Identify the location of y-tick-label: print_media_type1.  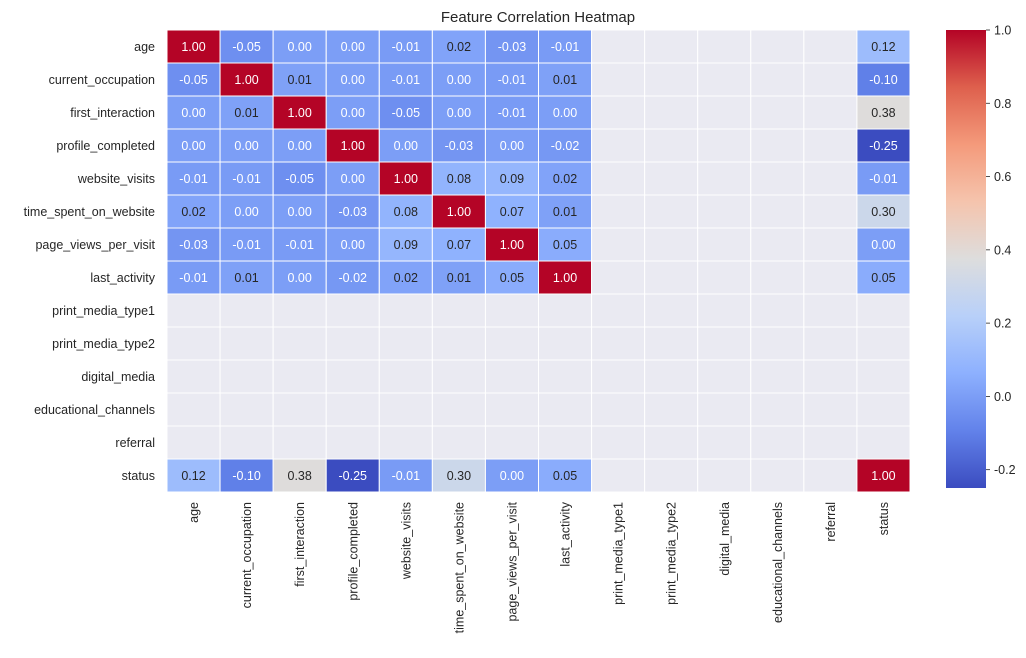
(103, 311).